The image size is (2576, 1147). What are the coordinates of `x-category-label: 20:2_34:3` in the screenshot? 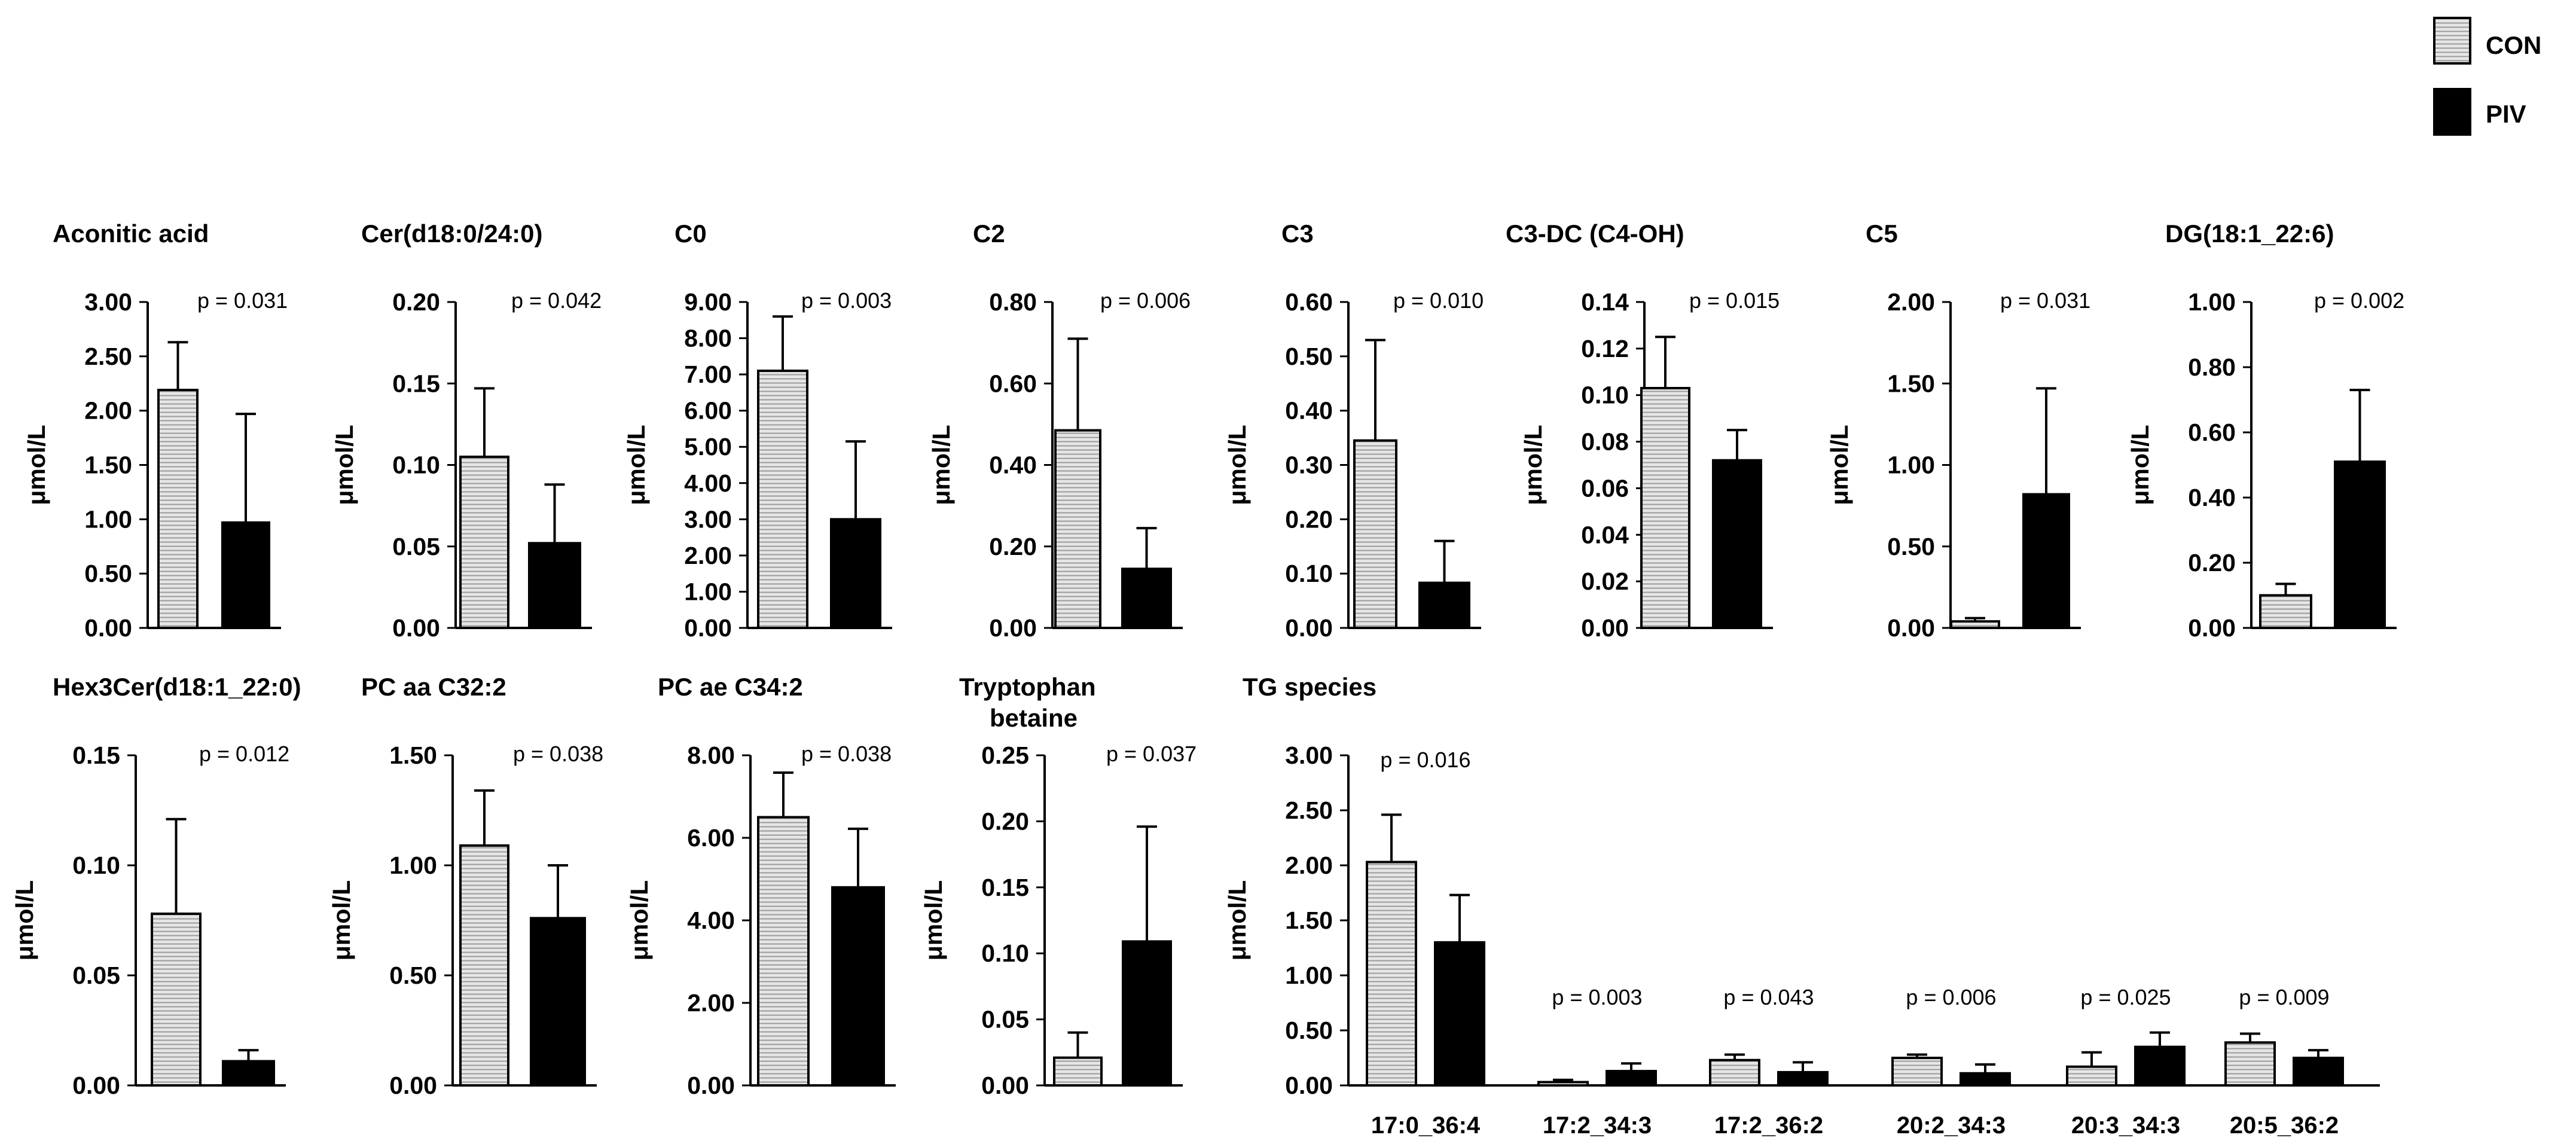 It's located at (1951, 1125).